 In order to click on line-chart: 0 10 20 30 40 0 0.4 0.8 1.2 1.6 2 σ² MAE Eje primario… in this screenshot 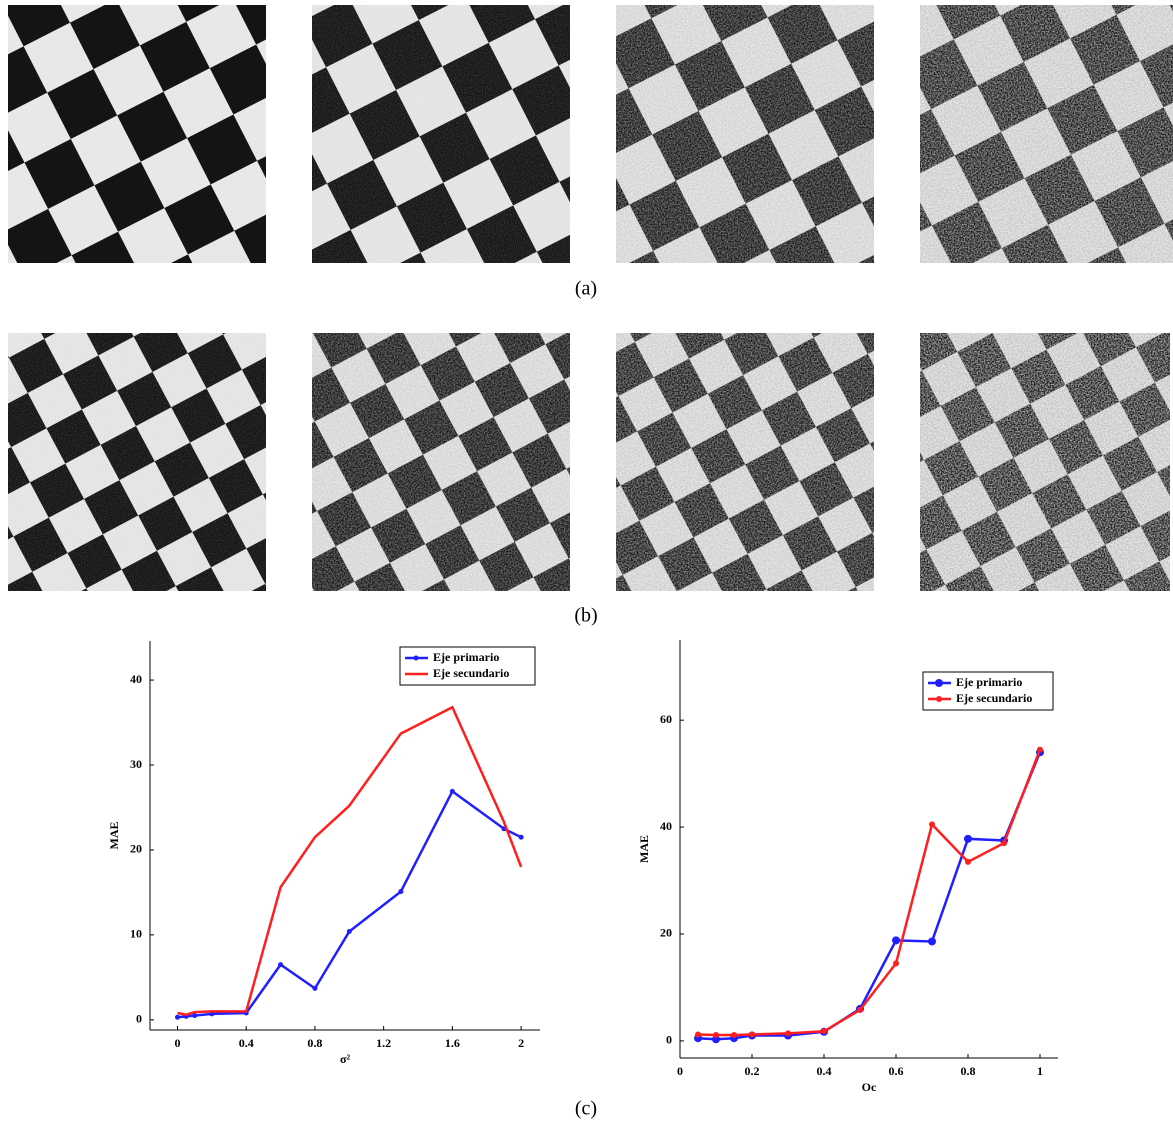, I will do `click(323, 853)`.